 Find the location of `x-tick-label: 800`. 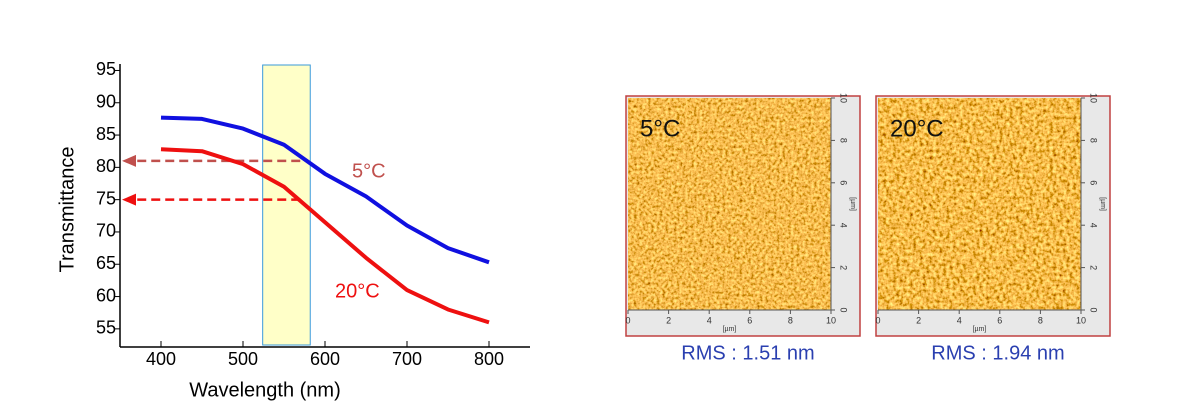

x-tick-label: 800 is located at coordinates (489, 359).